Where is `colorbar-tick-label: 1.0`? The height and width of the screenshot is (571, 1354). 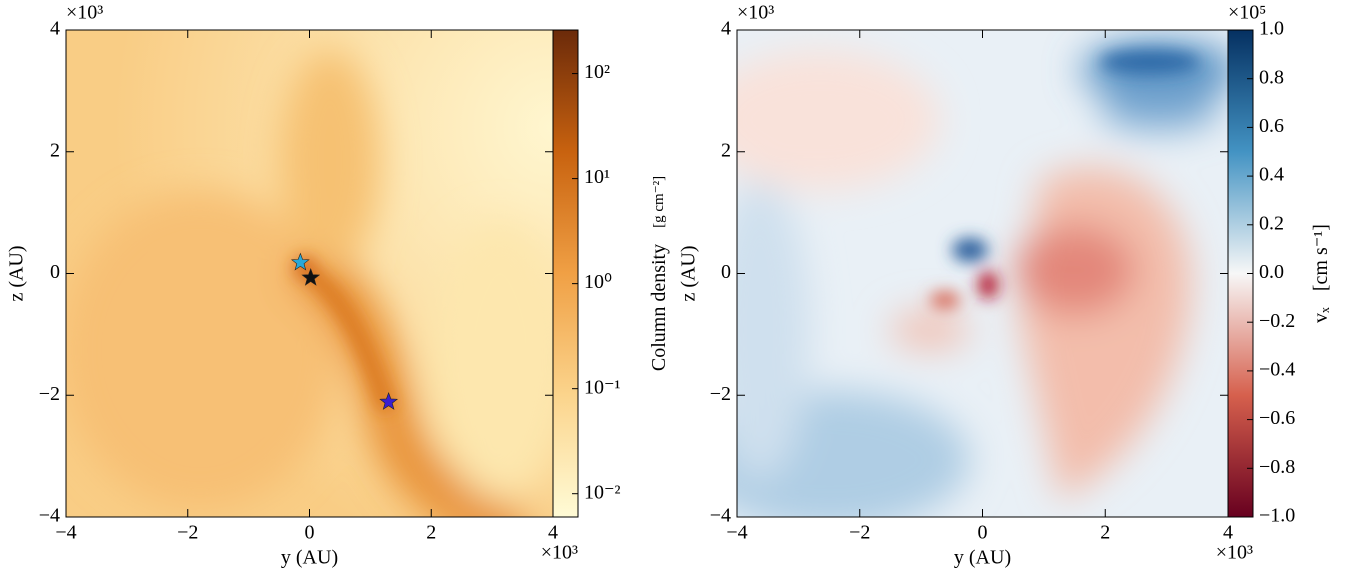 colorbar-tick-label: 1.0 is located at coordinates (1271, 29).